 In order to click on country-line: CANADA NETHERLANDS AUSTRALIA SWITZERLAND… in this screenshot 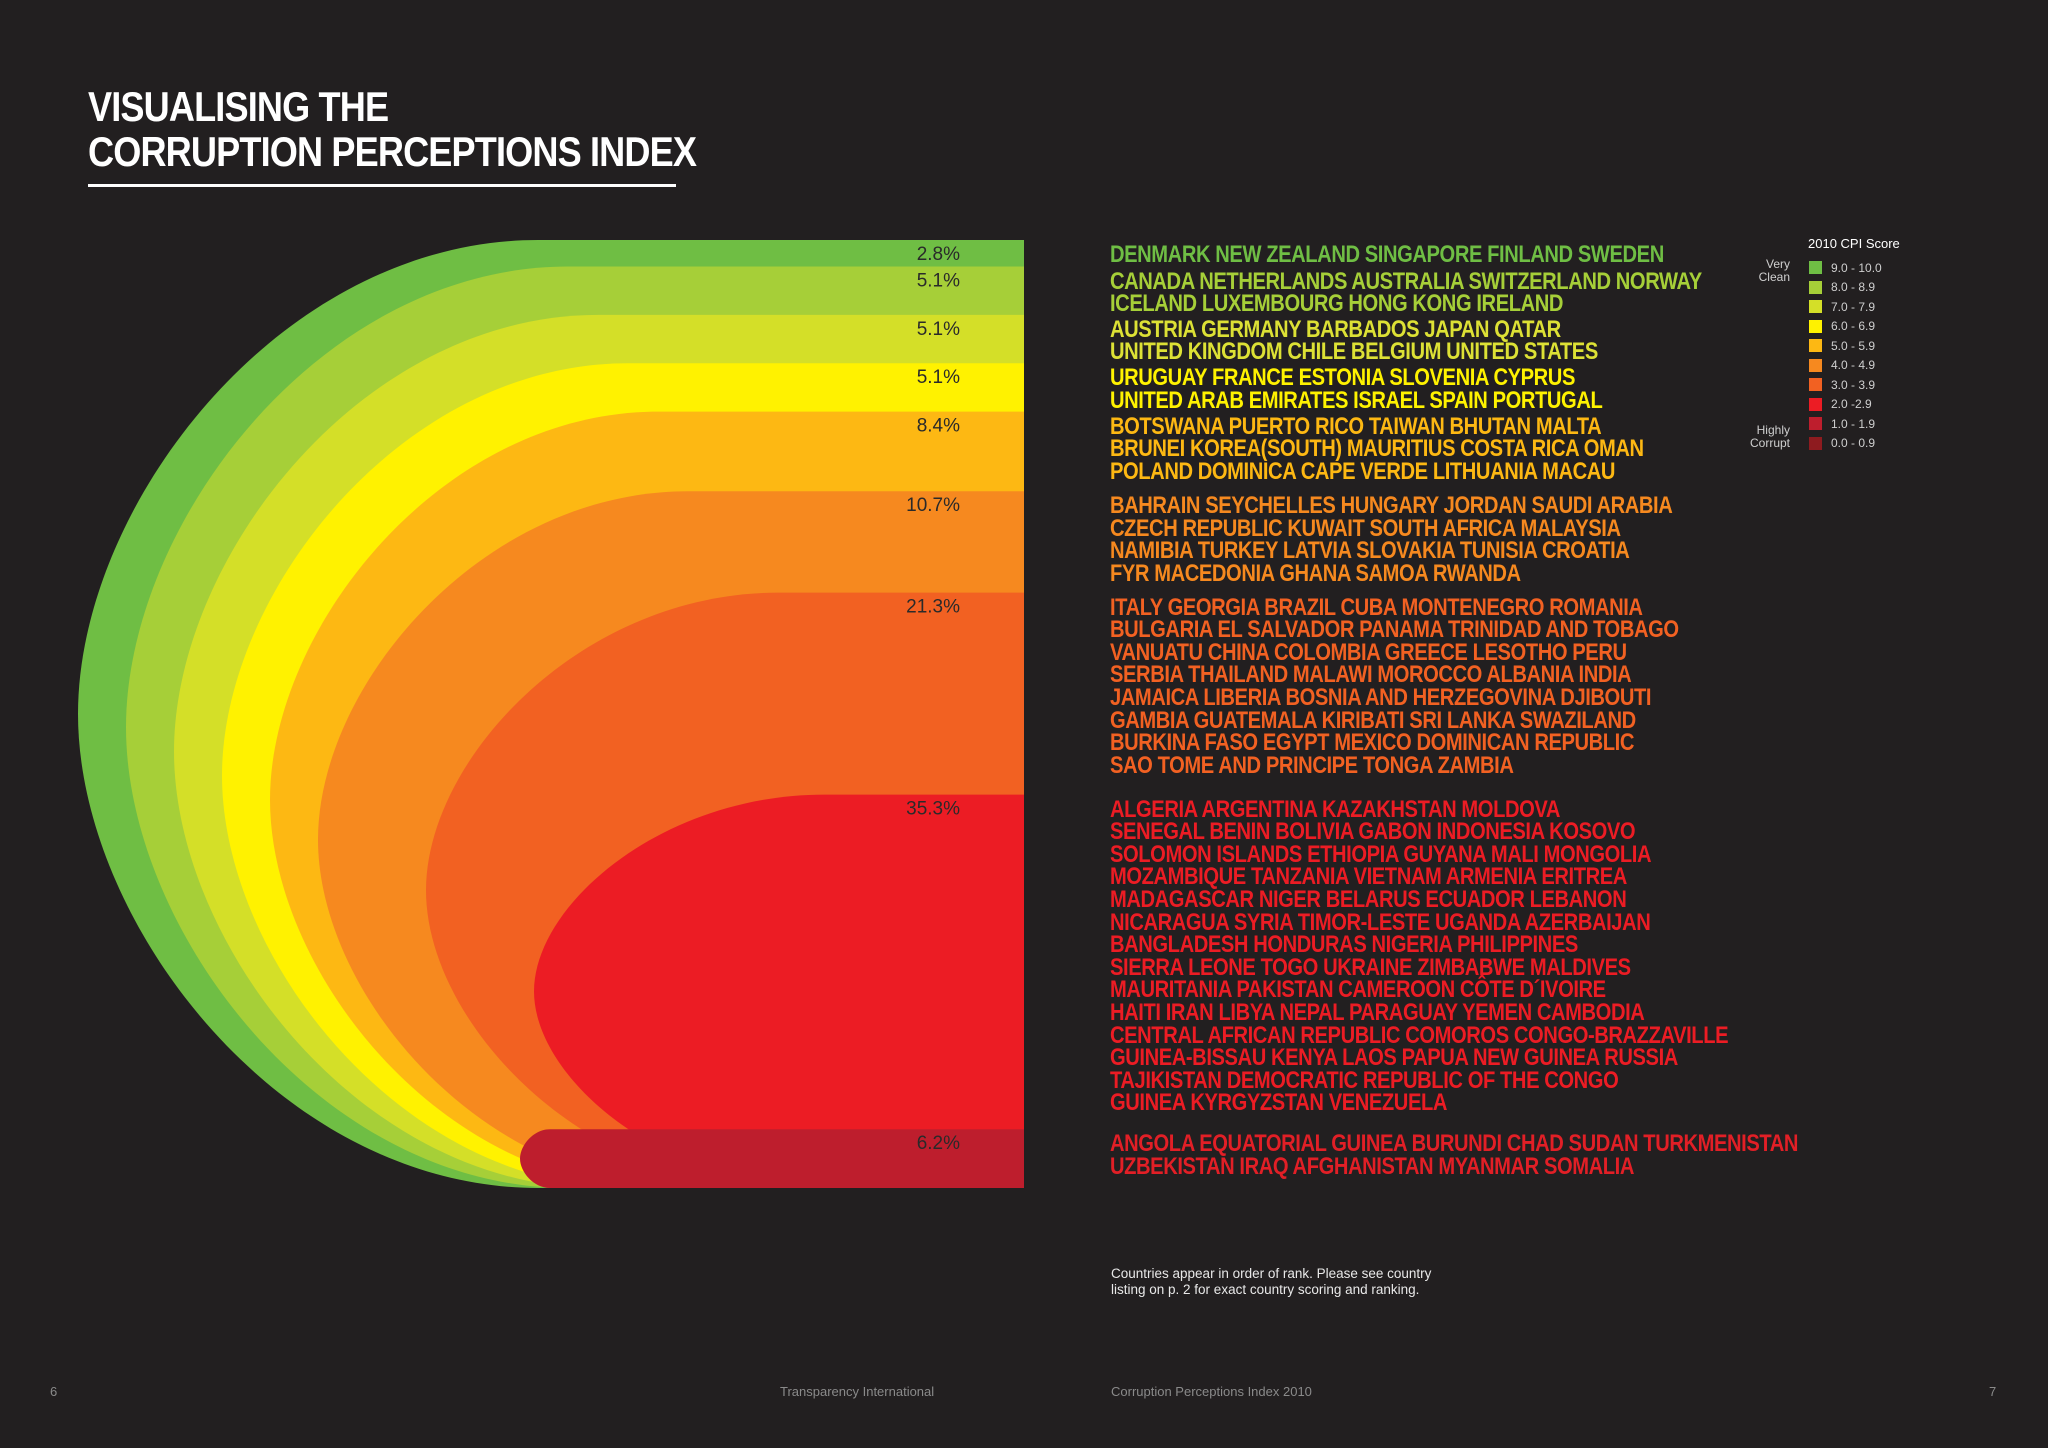, I will do `click(1406, 281)`.